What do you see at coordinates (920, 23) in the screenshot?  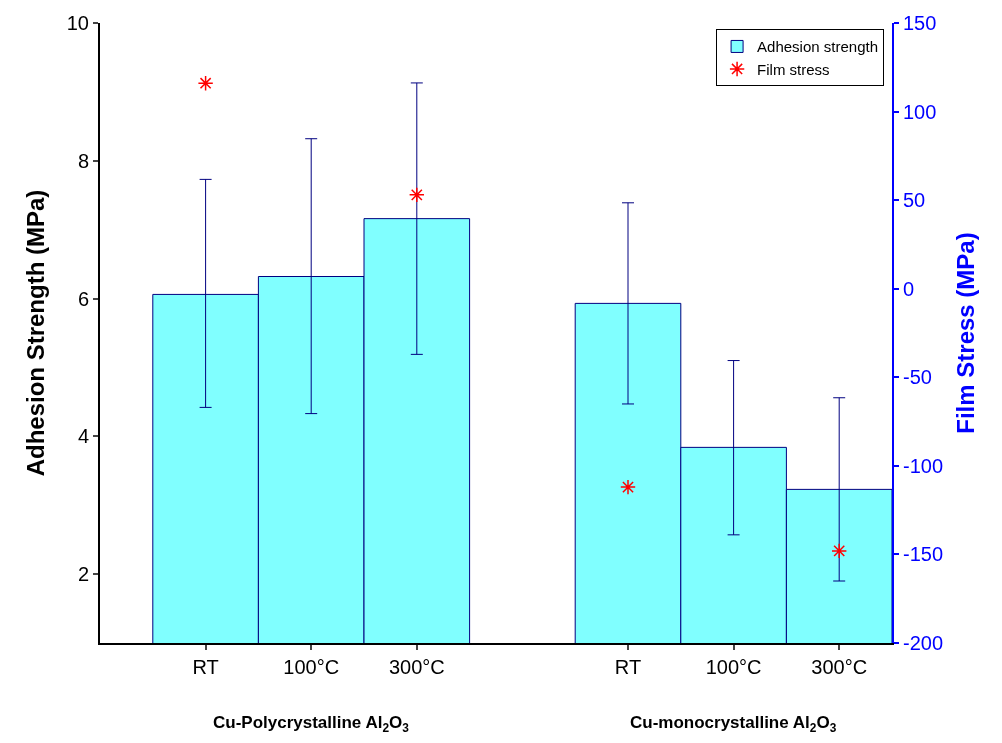 I see `y2-tick-label: 150` at bounding box center [920, 23].